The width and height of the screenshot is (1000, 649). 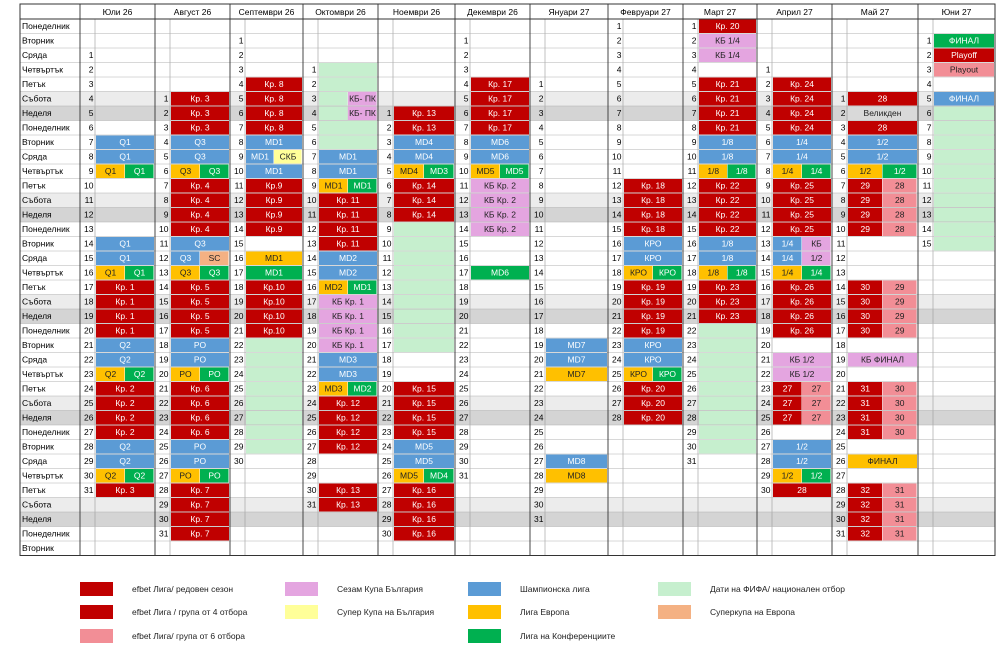 I want to click on day-number: 10, so click(x=927, y=171).